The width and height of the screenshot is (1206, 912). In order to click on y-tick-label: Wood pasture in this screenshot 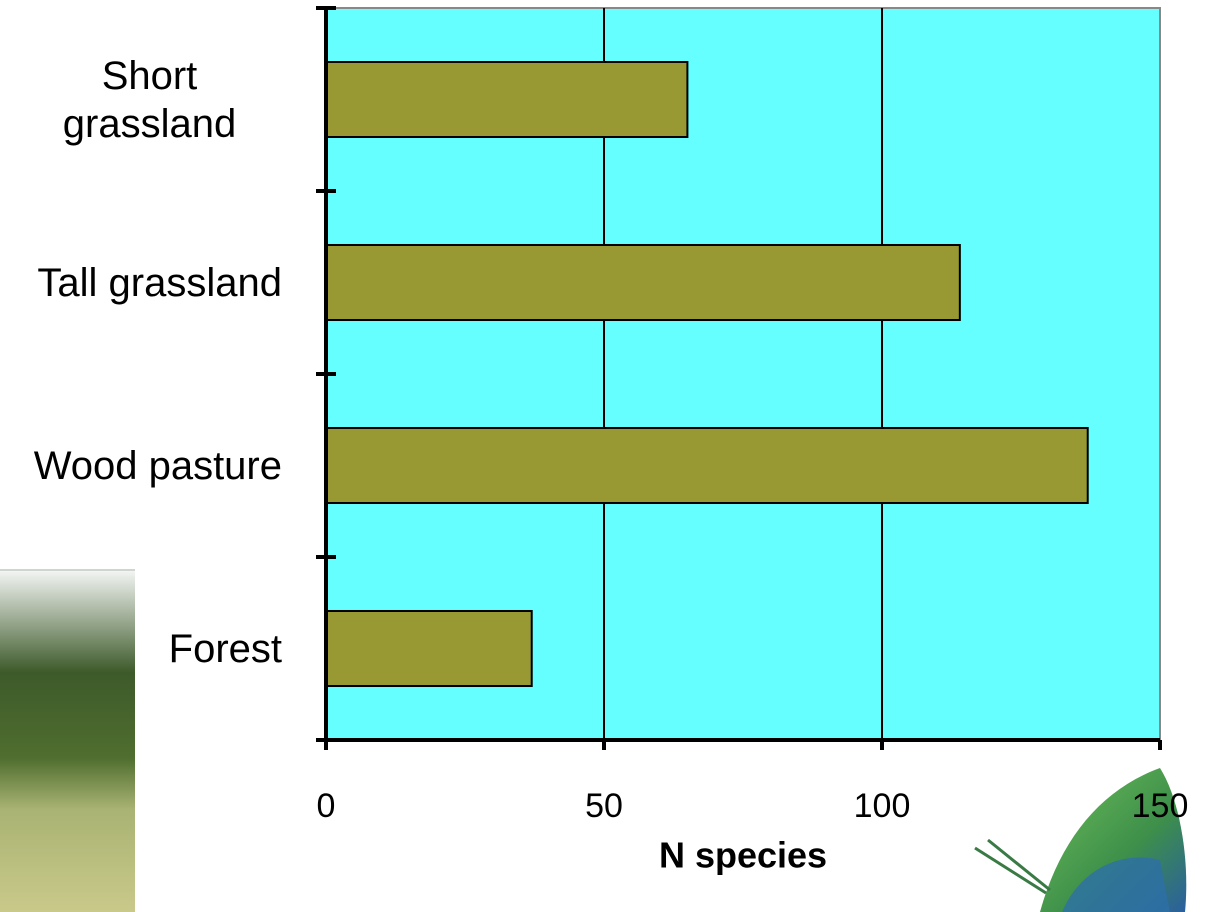, I will do `click(157, 465)`.